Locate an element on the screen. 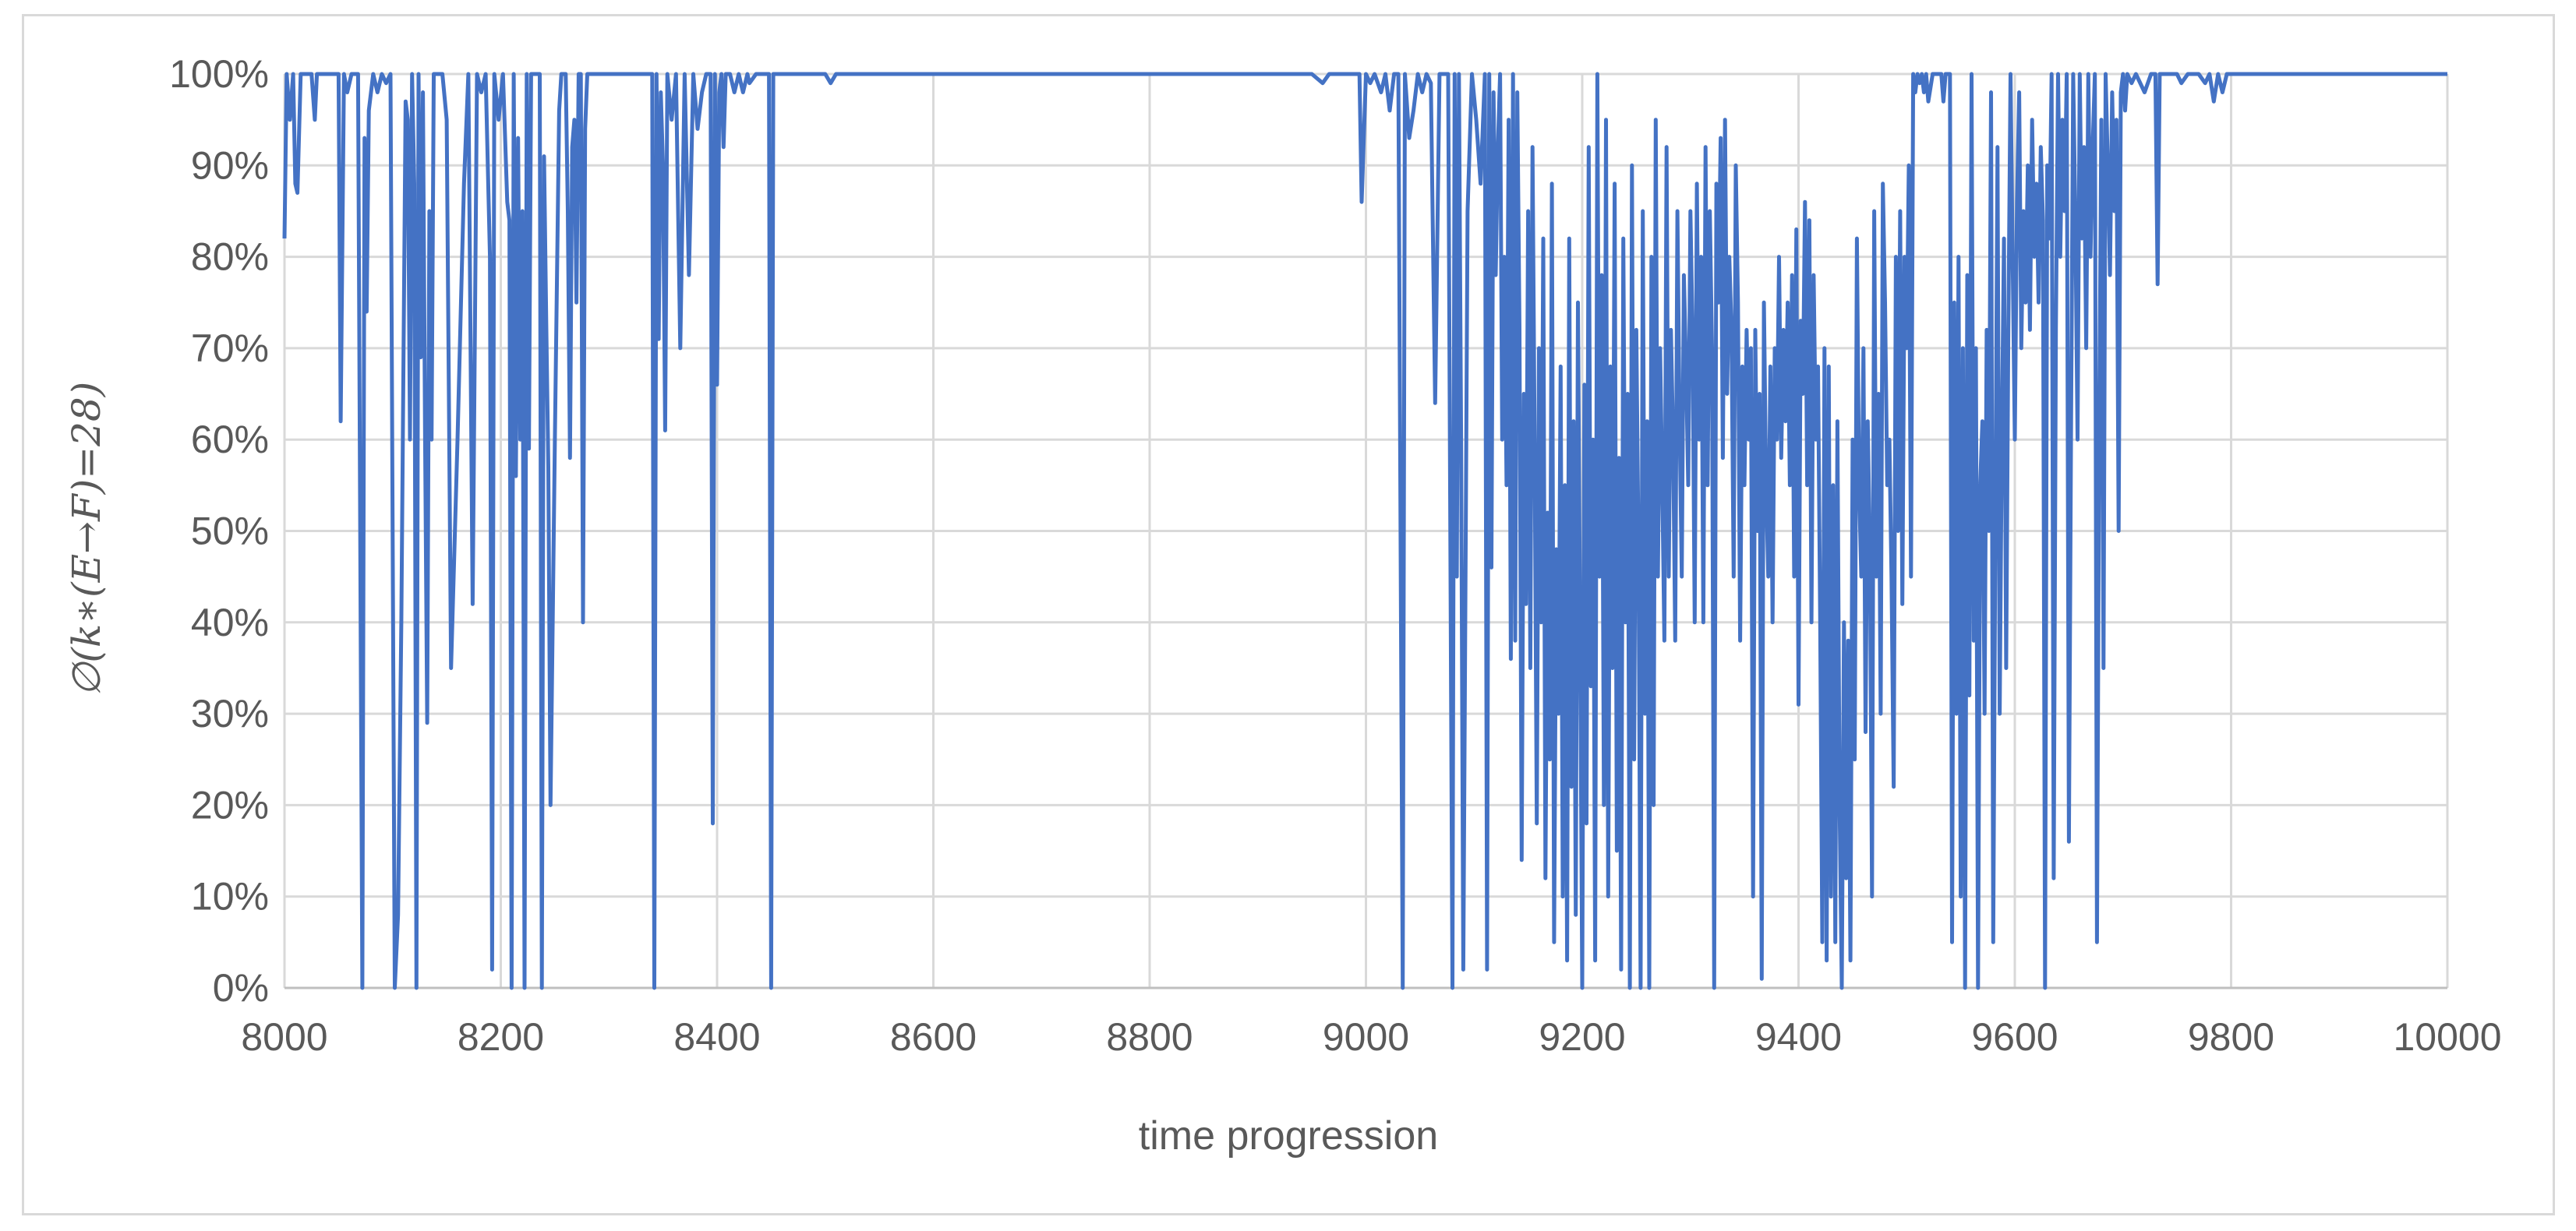 This screenshot has width=2576, height=1231. y-tick-label: 70% is located at coordinates (230, 348).